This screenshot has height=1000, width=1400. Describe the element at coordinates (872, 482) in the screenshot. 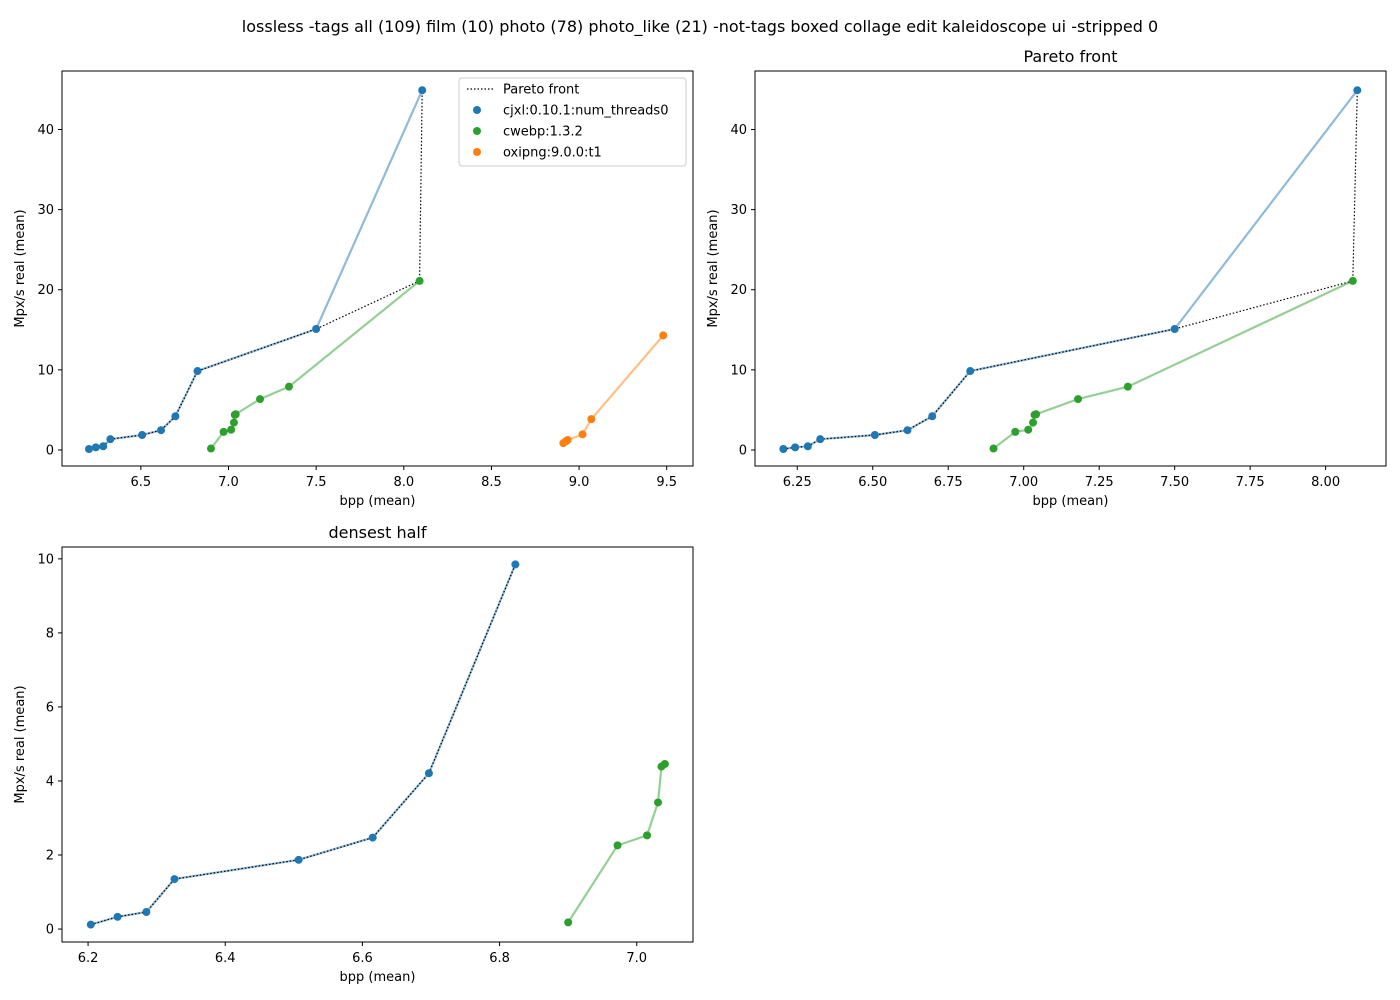

I see `x-tick-label: 6.50` at that location.